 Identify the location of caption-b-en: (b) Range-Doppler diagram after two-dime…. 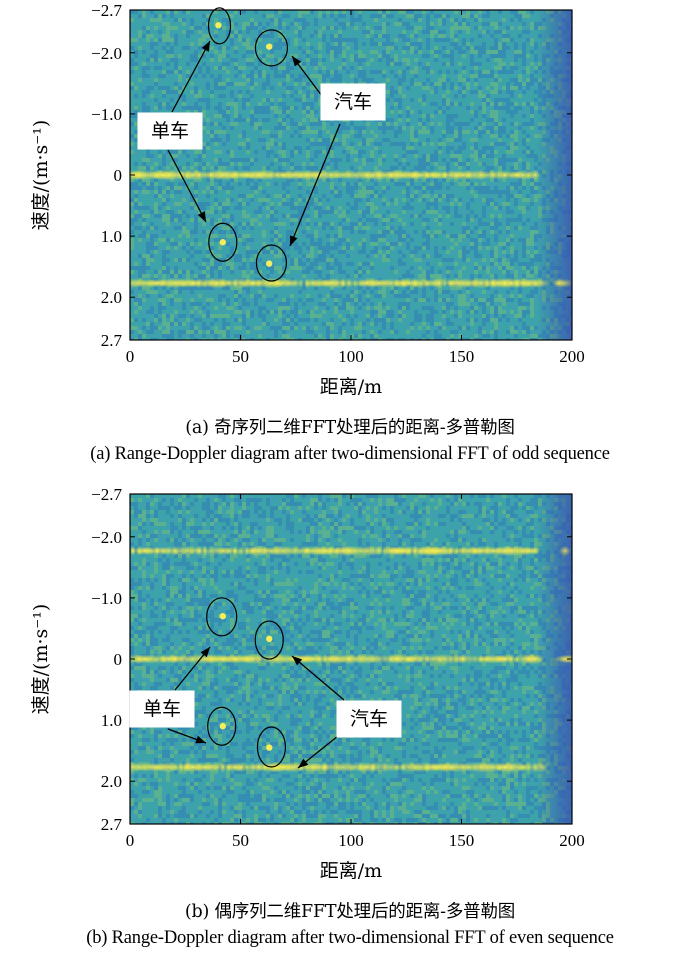
(350, 938).